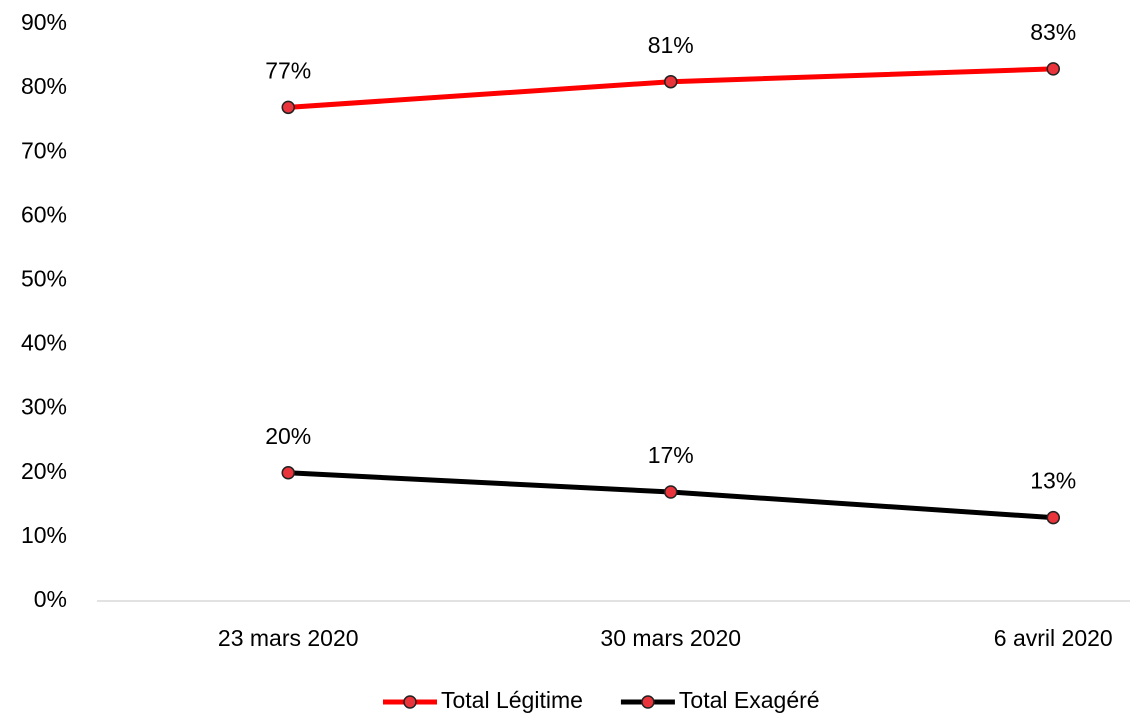 Image resolution: width=1134 pixels, height=722 pixels. Describe the element at coordinates (44, 214) in the screenshot. I see `y-tick-label: 60%` at that location.